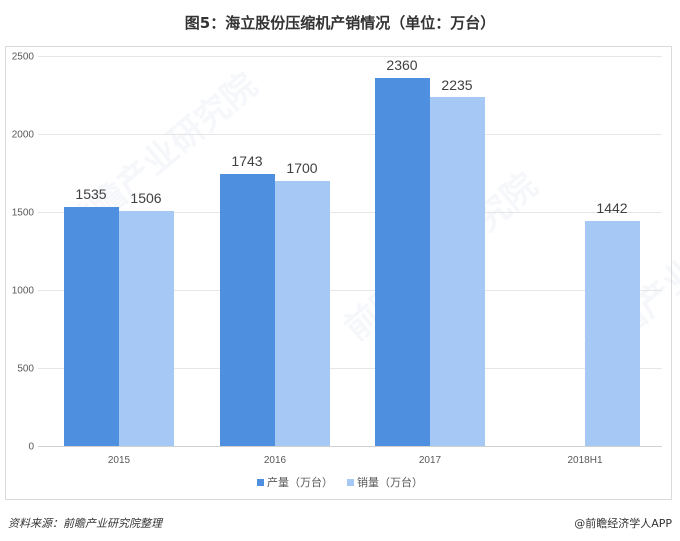  Describe the element at coordinates (340, 23) in the screenshot. I see `chart-title: 图5：海立股份压缩机产销情况（单位：万台）` at that location.